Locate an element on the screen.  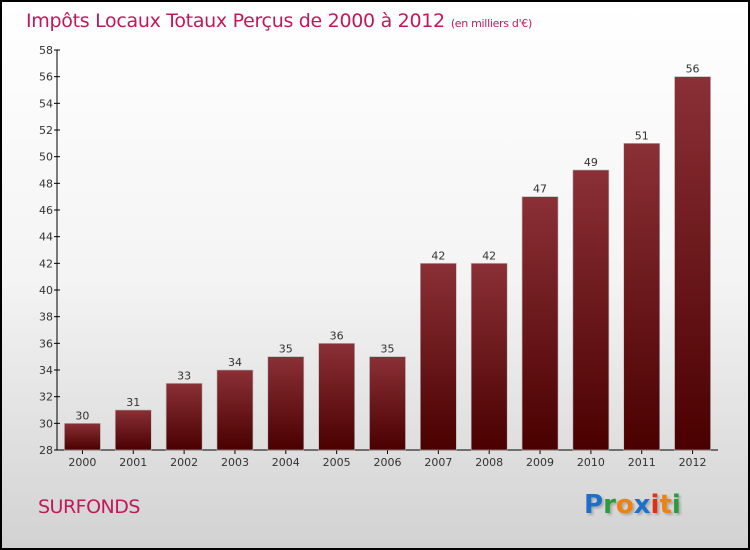
x-tick-label: 2009 is located at coordinates (540, 462).